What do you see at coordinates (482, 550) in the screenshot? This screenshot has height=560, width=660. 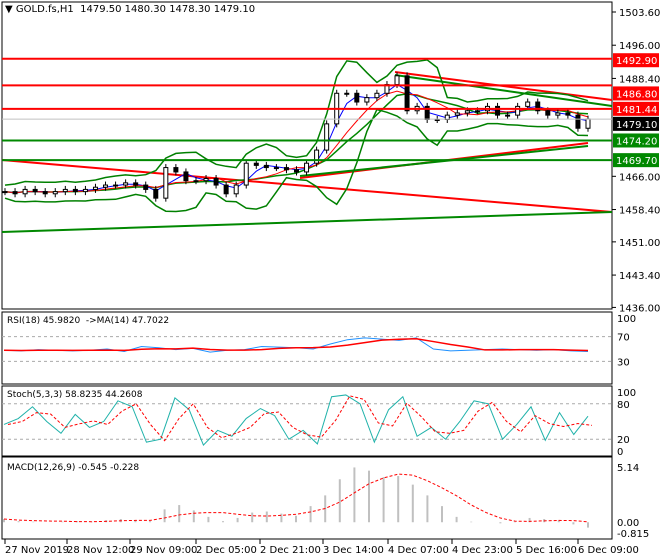 I see `x-tick-label: 4 Dec 23:00` at bounding box center [482, 550].